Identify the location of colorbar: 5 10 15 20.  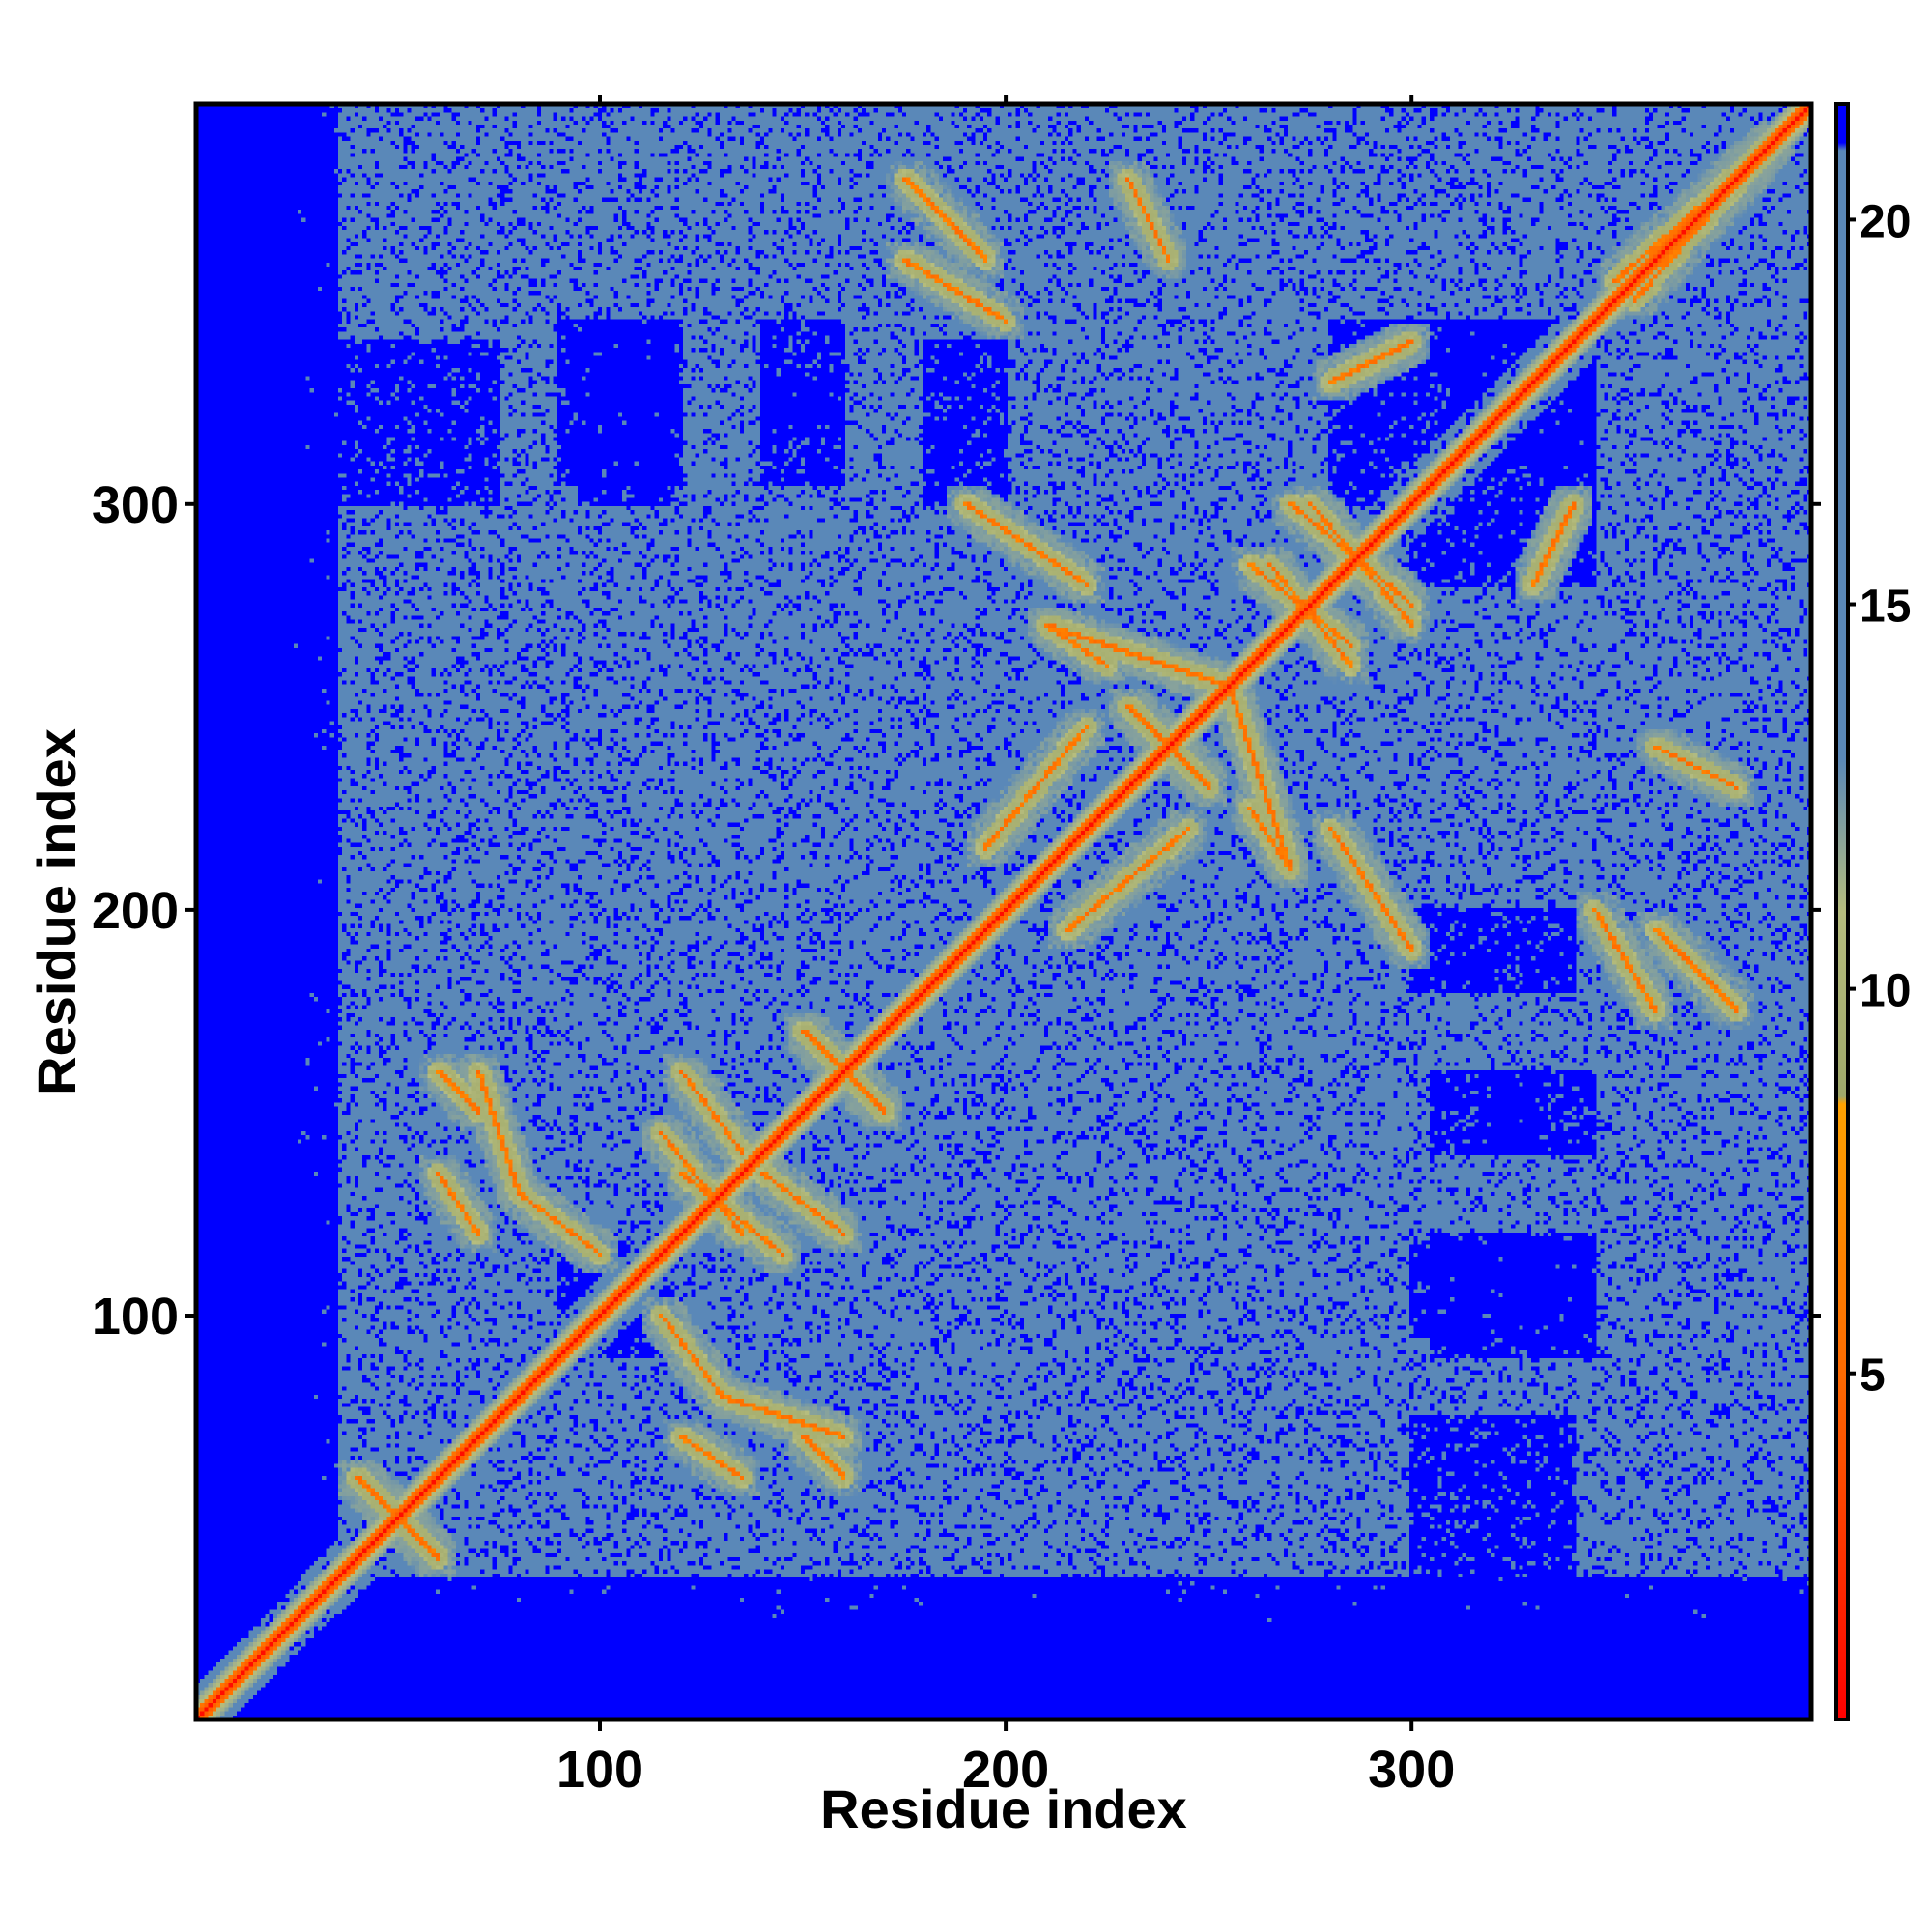
(1872, 911).